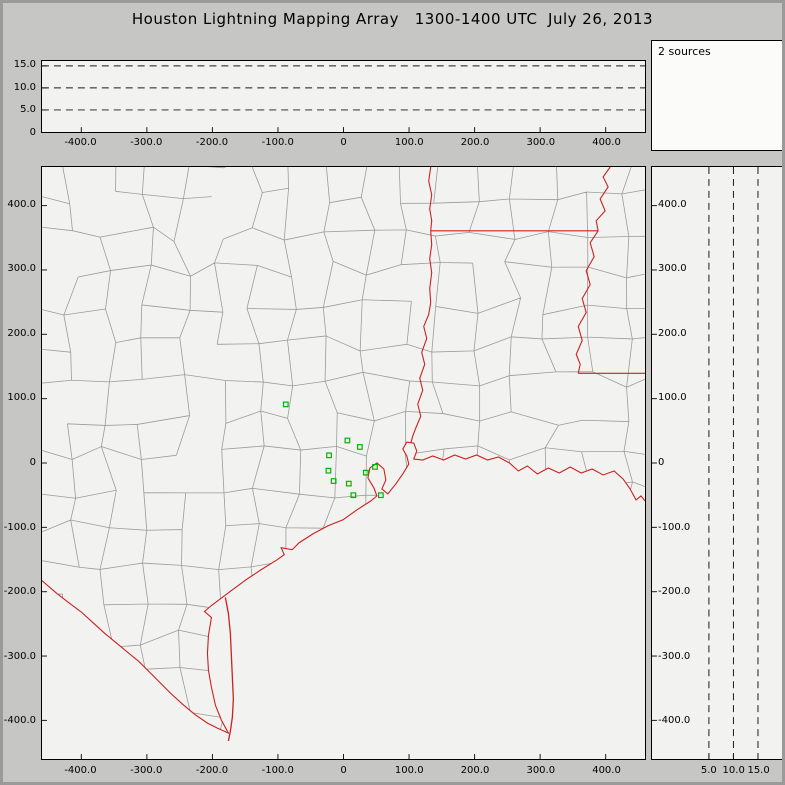 The height and width of the screenshot is (785, 785). What do you see at coordinates (19, 592) in the screenshot?
I see `ns-axis-tick-label: -200.0` at bounding box center [19, 592].